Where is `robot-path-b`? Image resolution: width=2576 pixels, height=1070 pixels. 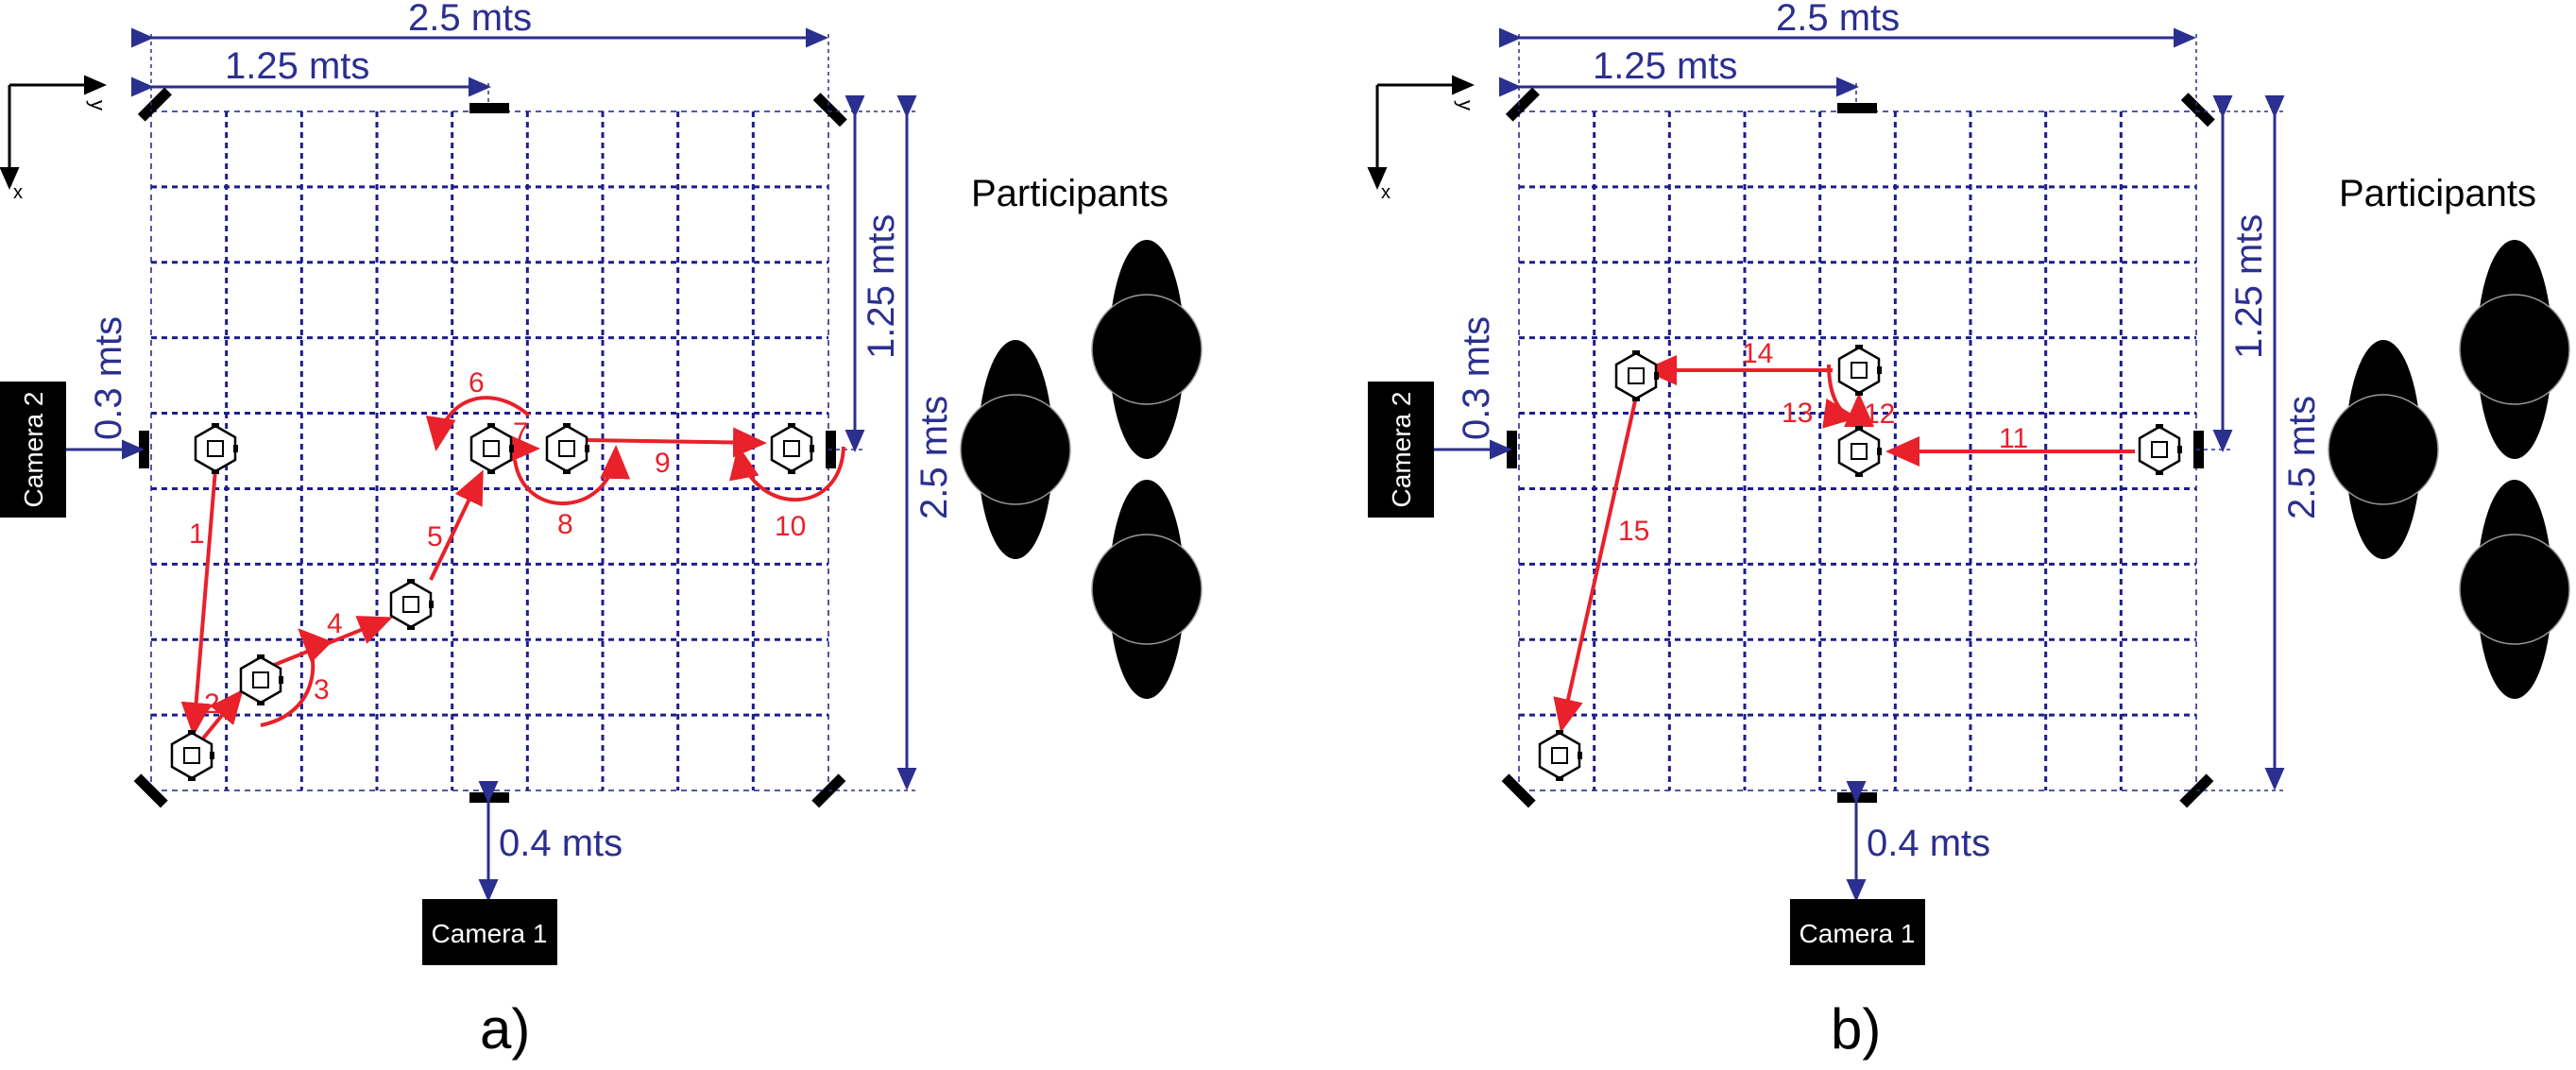 robot-path-b is located at coordinates (1844, 544).